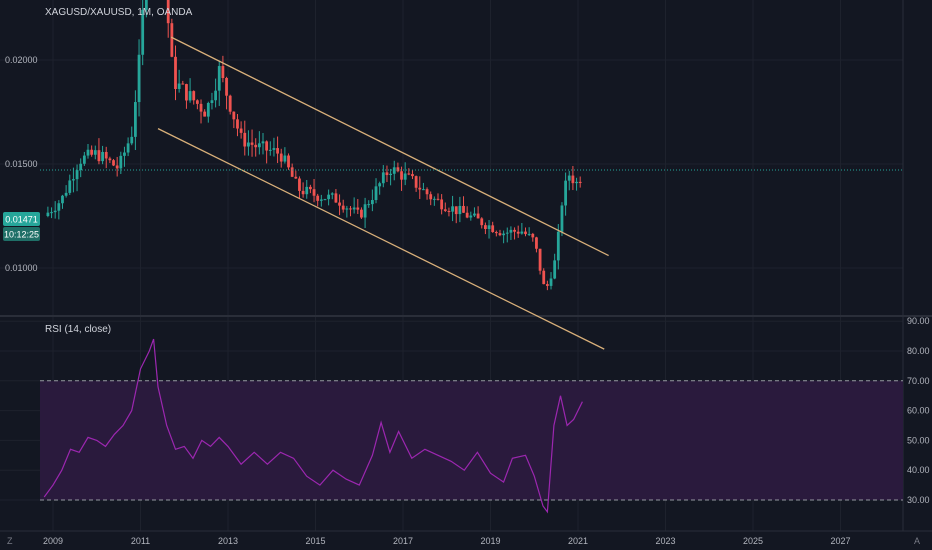 Image resolution: width=932 pixels, height=550 pixels. Describe the element at coordinates (578, 541) in the screenshot. I see `time-tick-label: 2021` at that location.